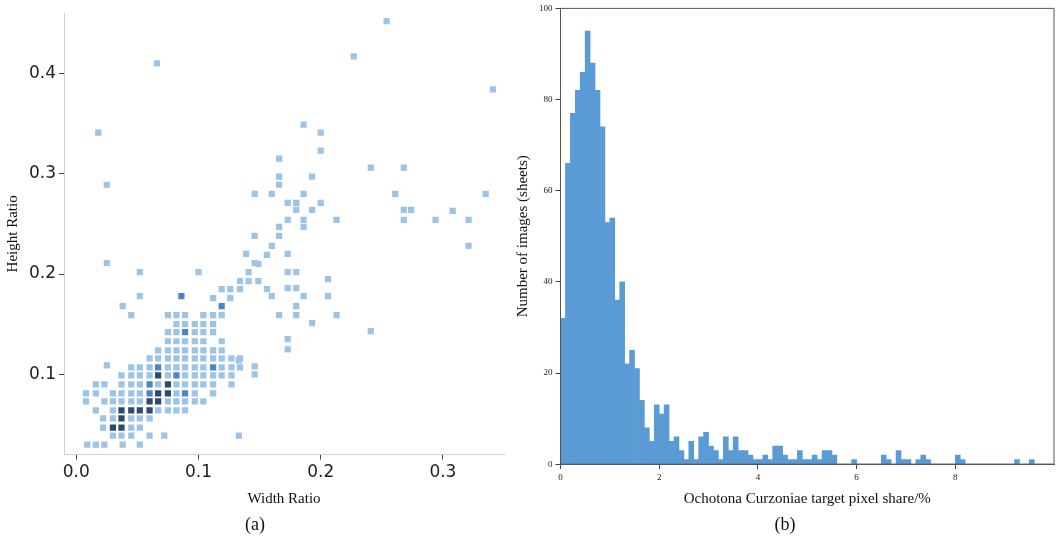 The image size is (1062, 560). Describe the element at coordinates (443, 471) in the screenshot. I see `x-tick-label: 0.3` at that location.